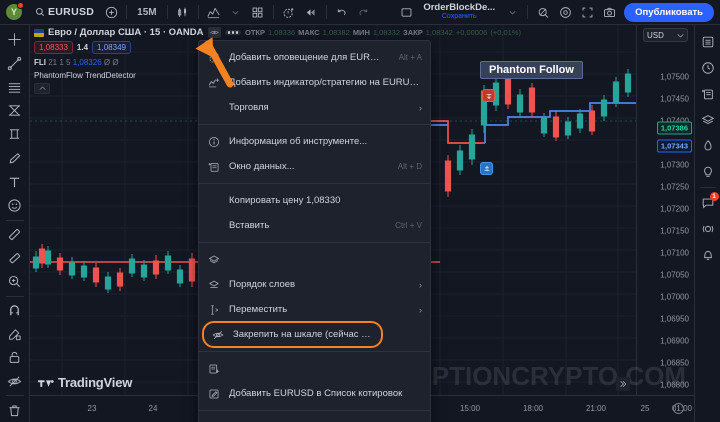 The image size is (720, 422). I want to click on text-tool, so click(15, 182).